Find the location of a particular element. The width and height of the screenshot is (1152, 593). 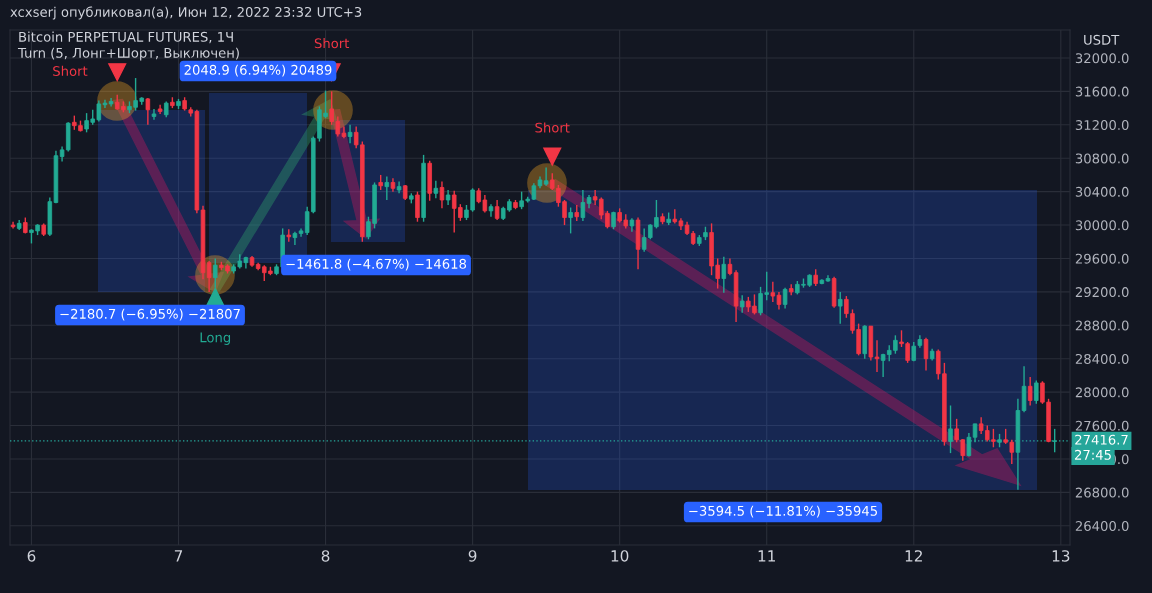

x-tick-label: 11 is located at coordinates (767, 556).